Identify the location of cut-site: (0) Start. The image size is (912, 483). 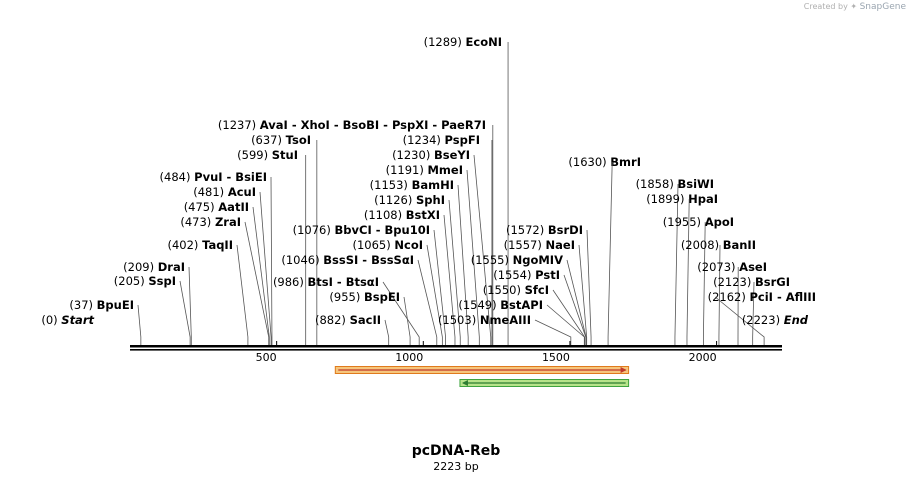
(67, 320).